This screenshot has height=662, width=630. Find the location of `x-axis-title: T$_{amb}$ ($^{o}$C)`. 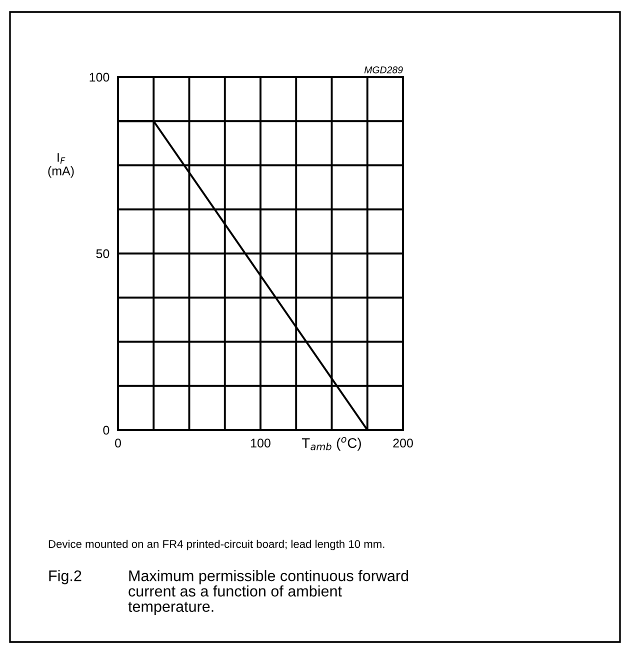

x-axis-title: T$_{amb}$ ($^{o}$C) is located at coordinates (331, 444).